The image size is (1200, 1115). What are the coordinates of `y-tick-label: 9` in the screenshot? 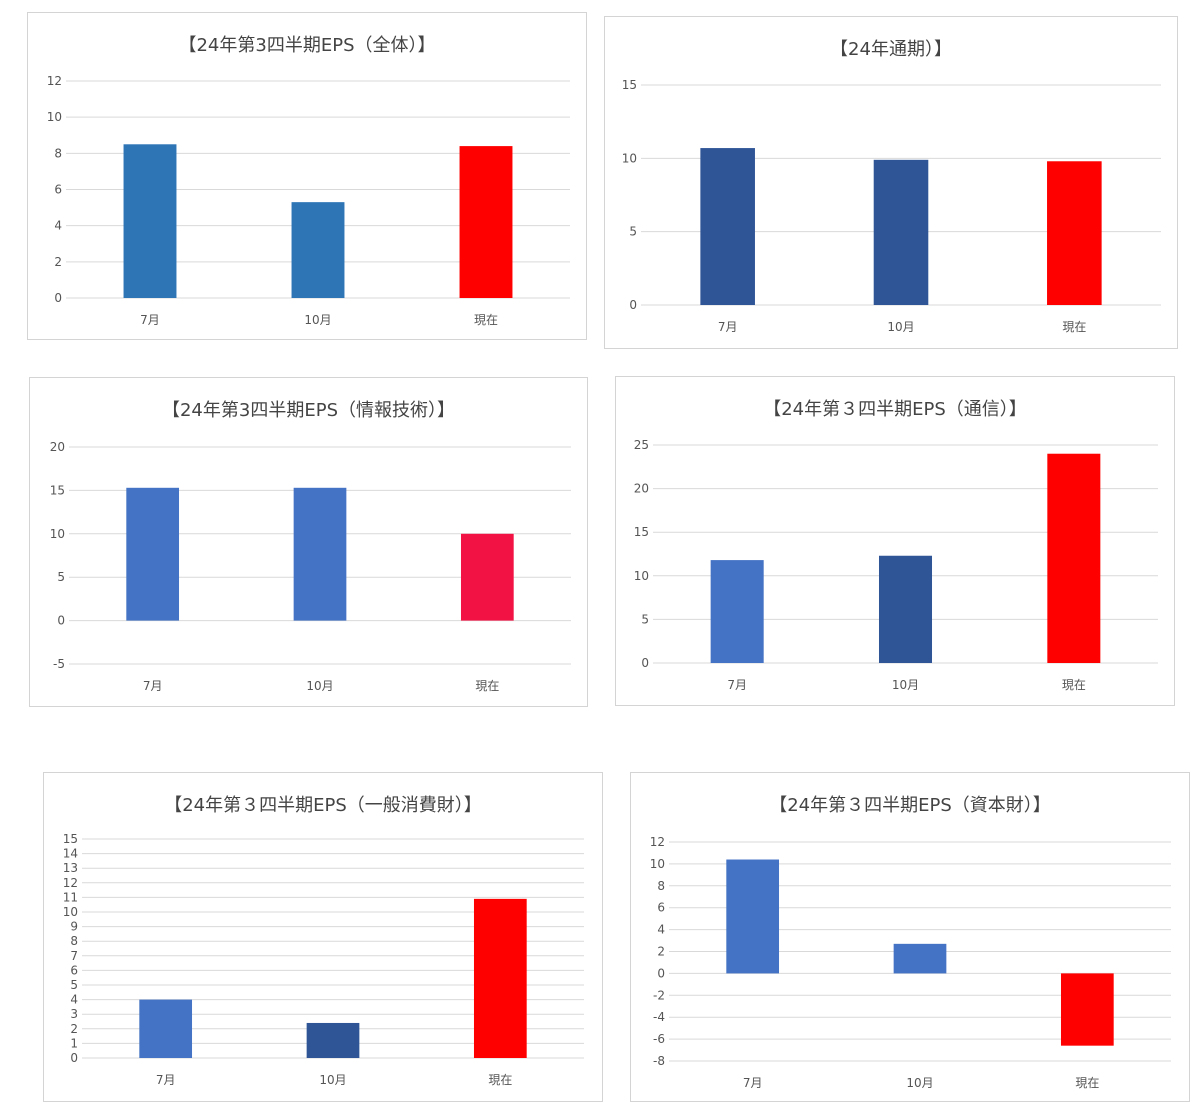 It's located at (74, 927).